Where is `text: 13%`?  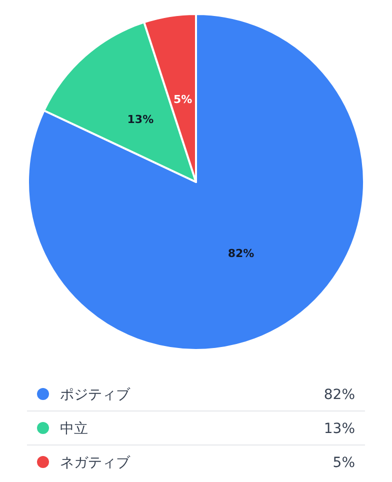 text: 13% is located at coordinates (339, 429).